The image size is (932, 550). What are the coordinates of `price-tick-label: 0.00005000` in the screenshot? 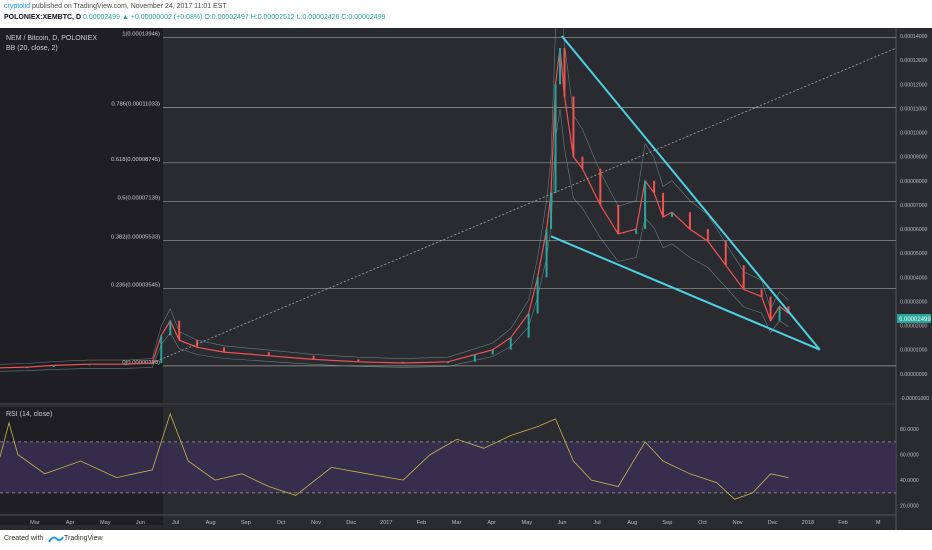 It's located at (914, 254).